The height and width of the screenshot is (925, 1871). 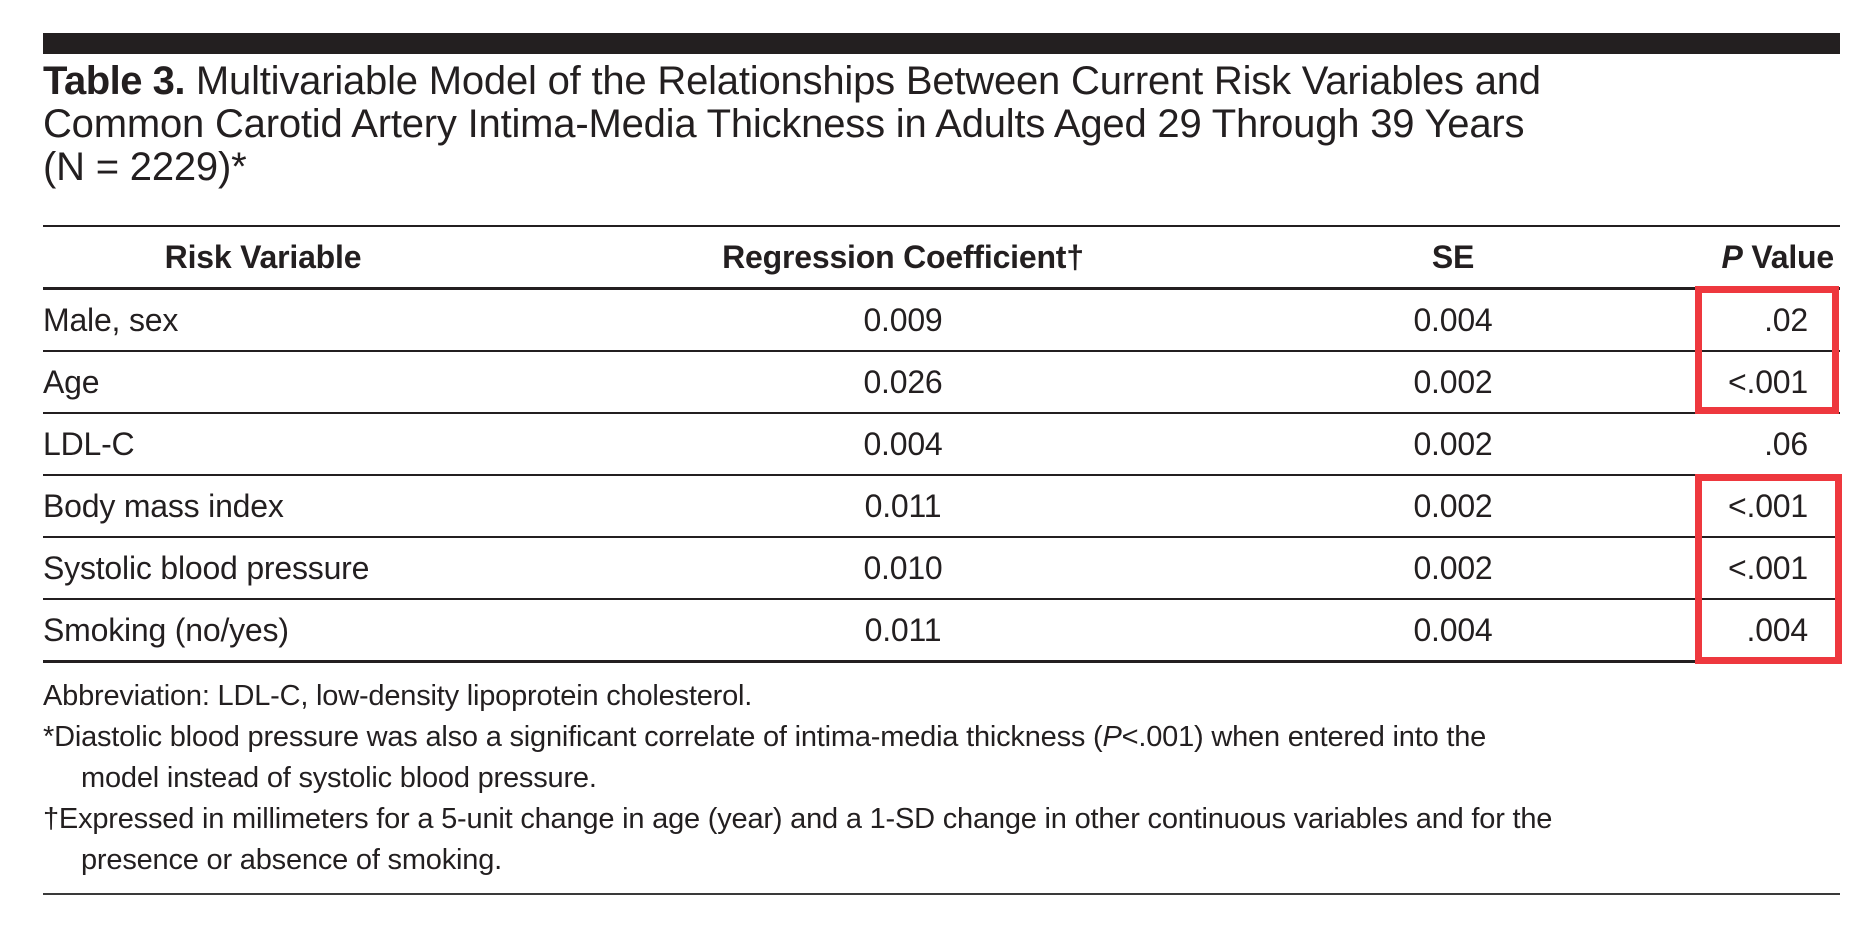 I want to click on cell-coefficient: 0.010, so click(x=903, y=567).